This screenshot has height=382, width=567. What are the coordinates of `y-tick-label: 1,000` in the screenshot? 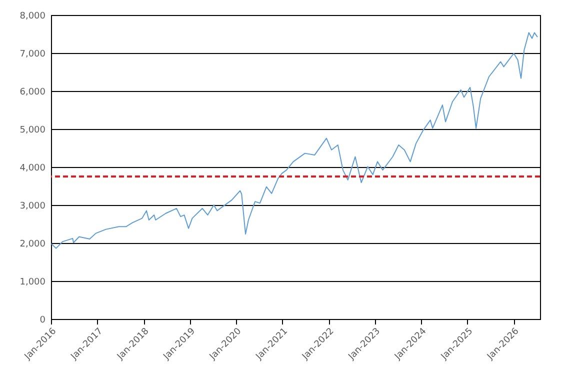 It's located at (33, 283).